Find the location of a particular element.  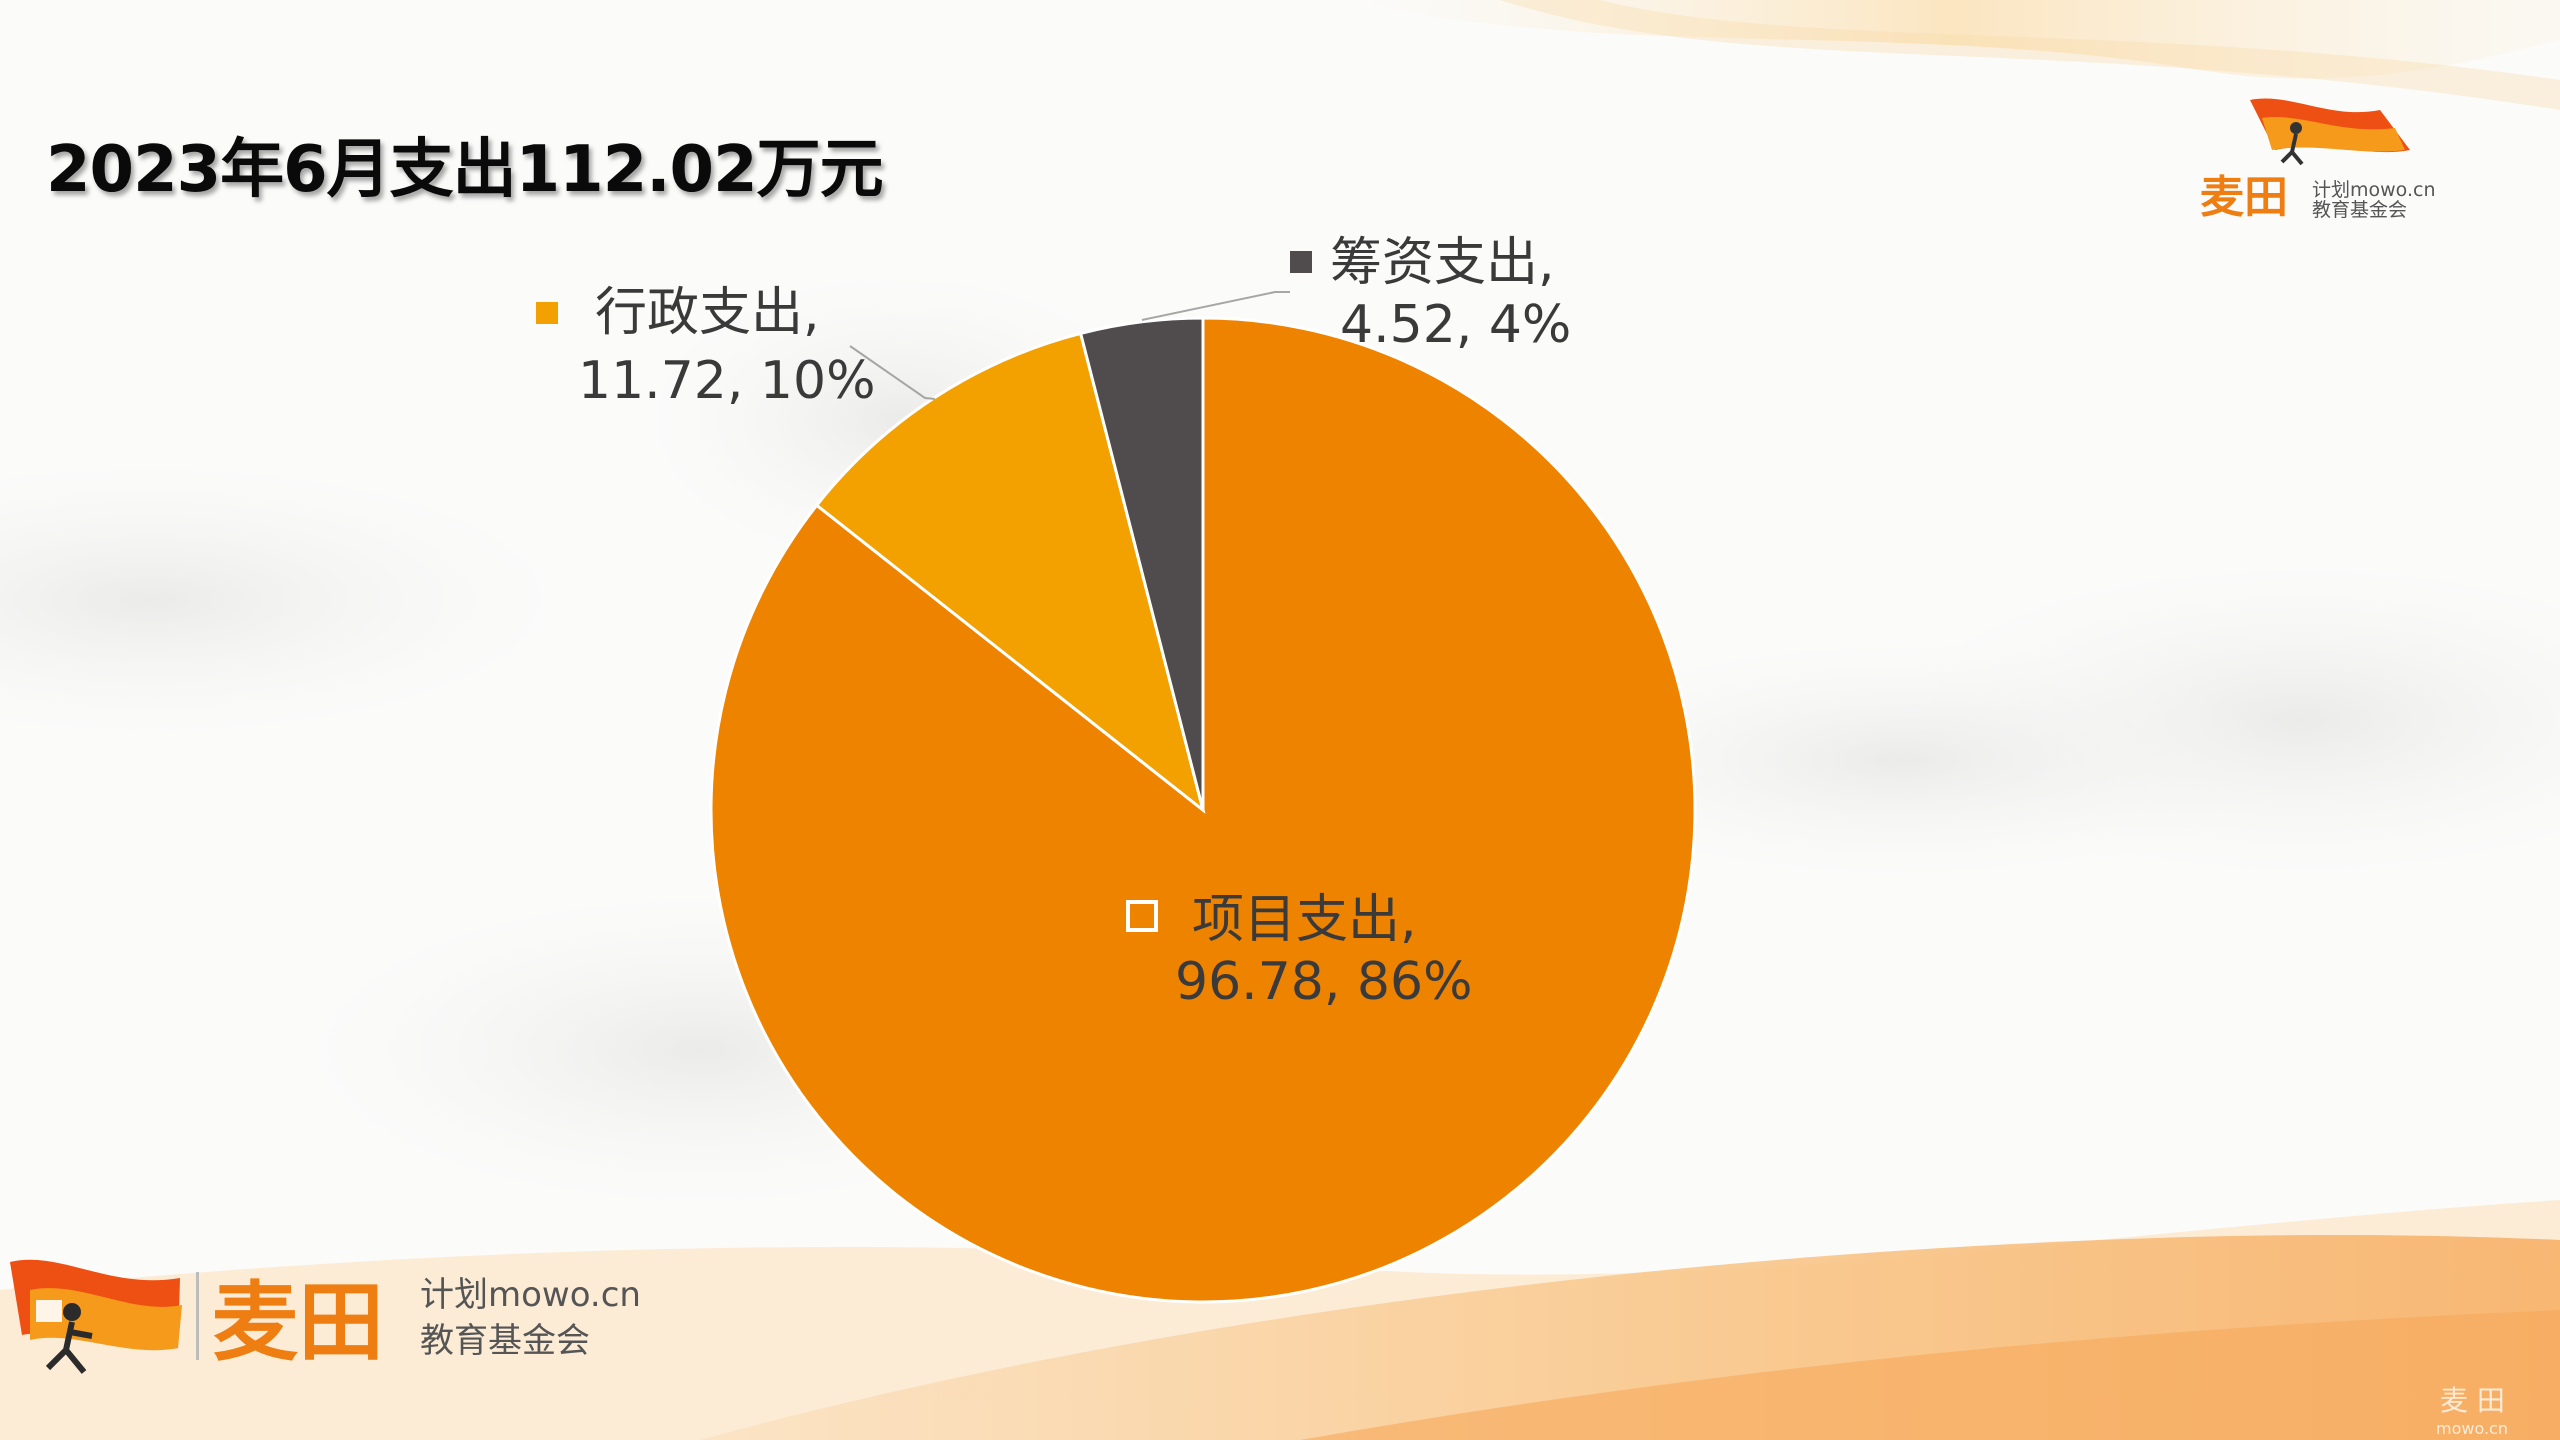

legend-marker-fundraising is located at coordinates (1301, 262).